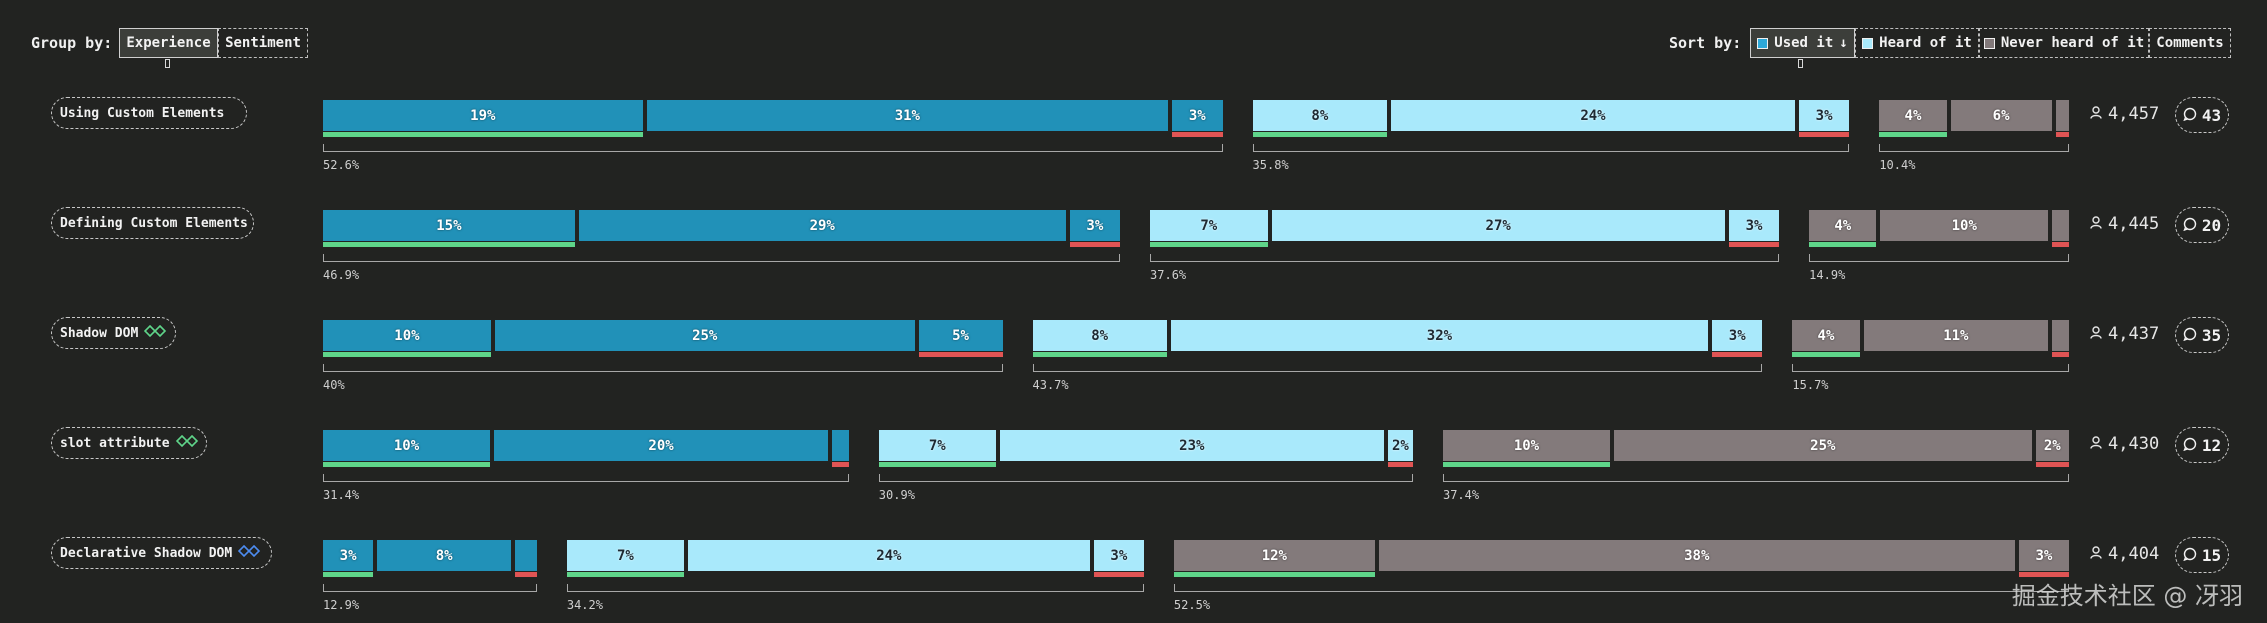 The height and width of the screenshot is (623, 2267). Describe the element at coordinates (2127, 596) in the screenshot. I see `watermark: 掘金技术社区 @ 冴羽` at that location.